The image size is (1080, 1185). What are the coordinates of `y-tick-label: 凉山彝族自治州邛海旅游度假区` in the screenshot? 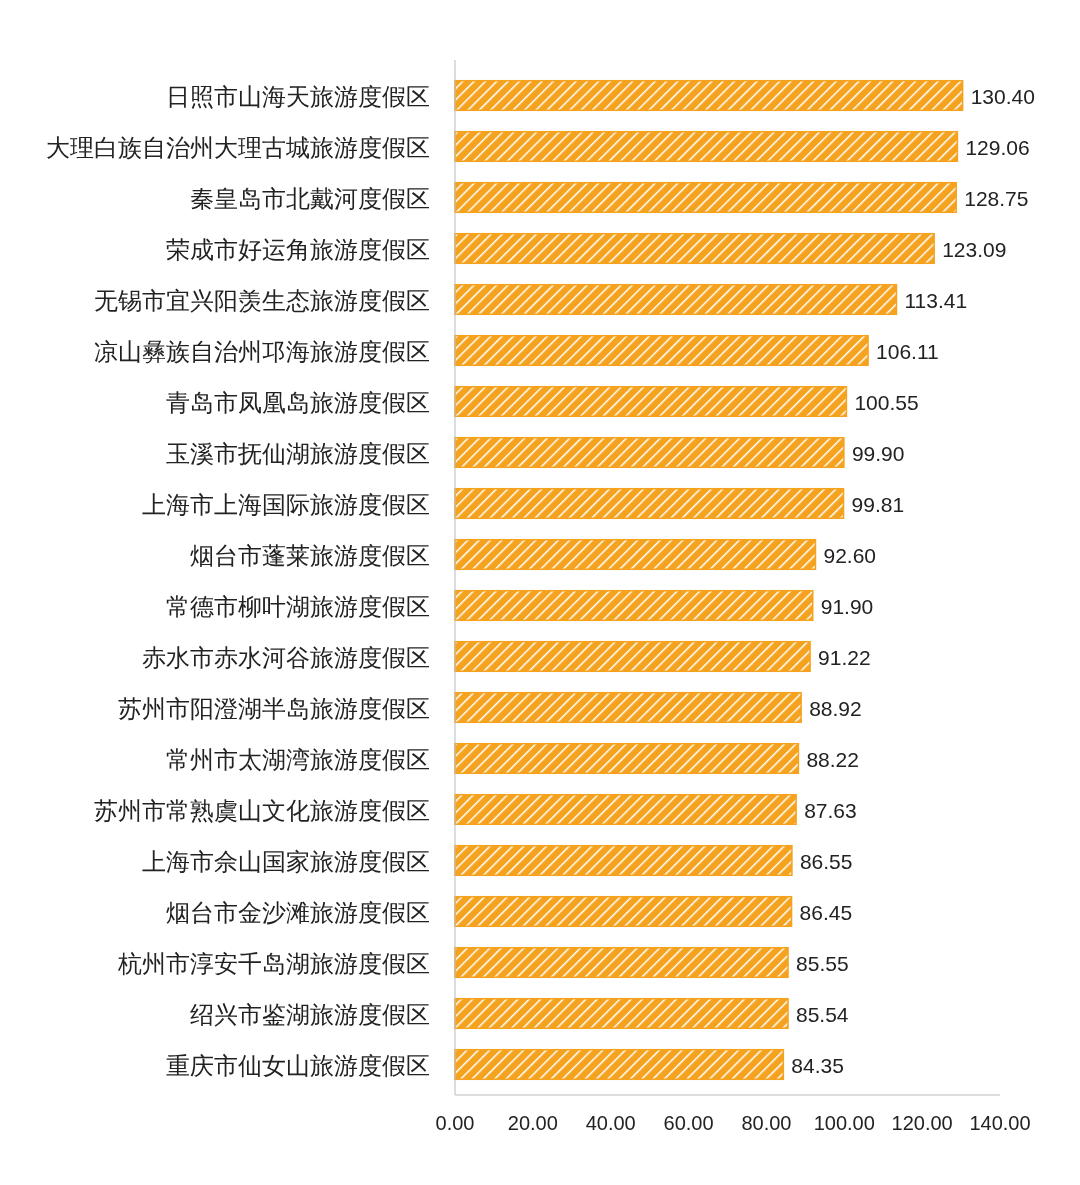 It's located at (262, 351).